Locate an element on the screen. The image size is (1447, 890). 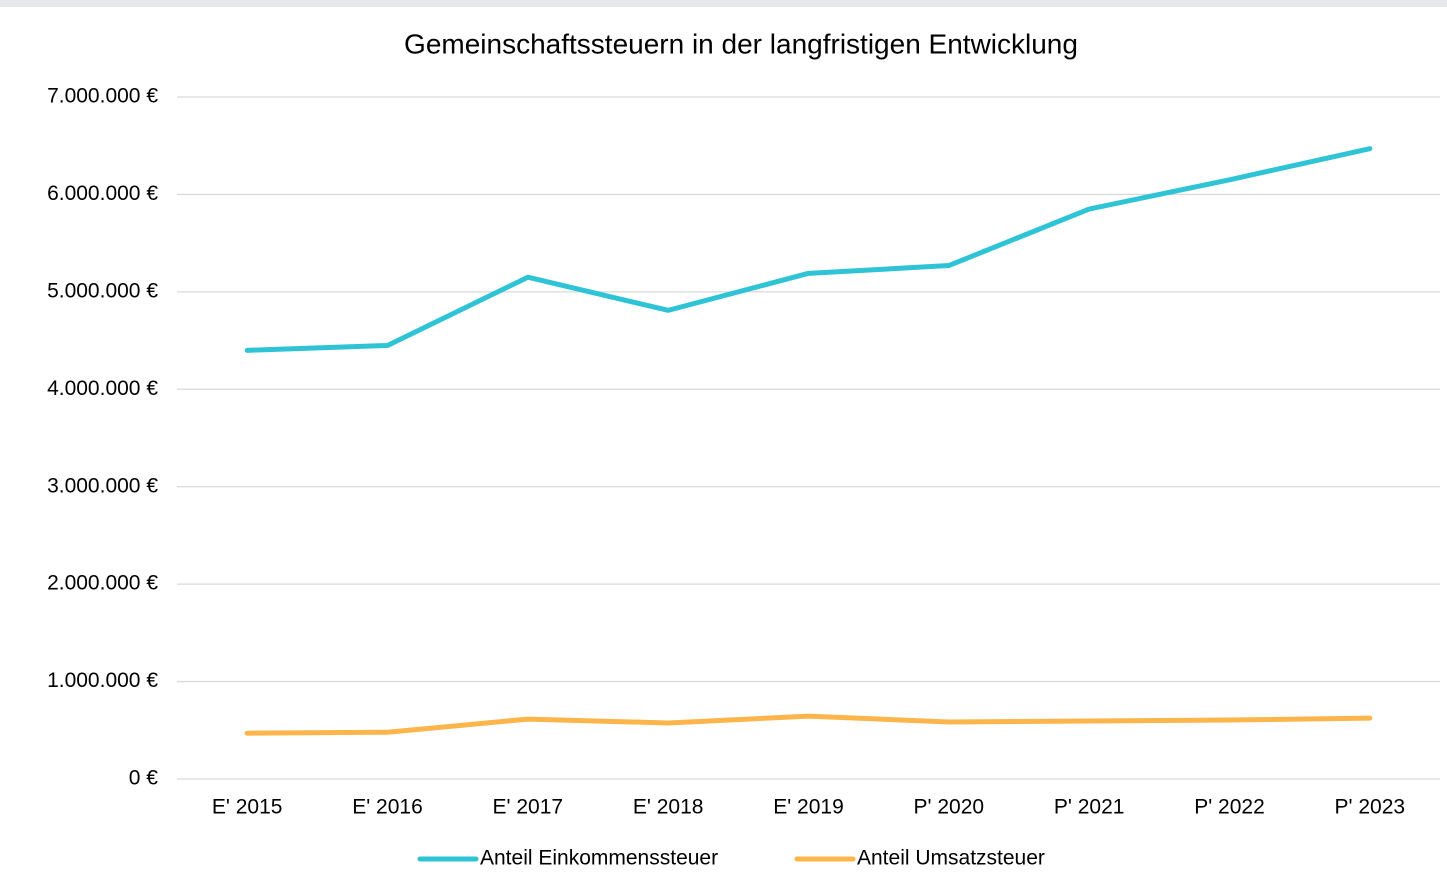
y-tick-label: 2.000.000 € is located at coordinates (102, 583).